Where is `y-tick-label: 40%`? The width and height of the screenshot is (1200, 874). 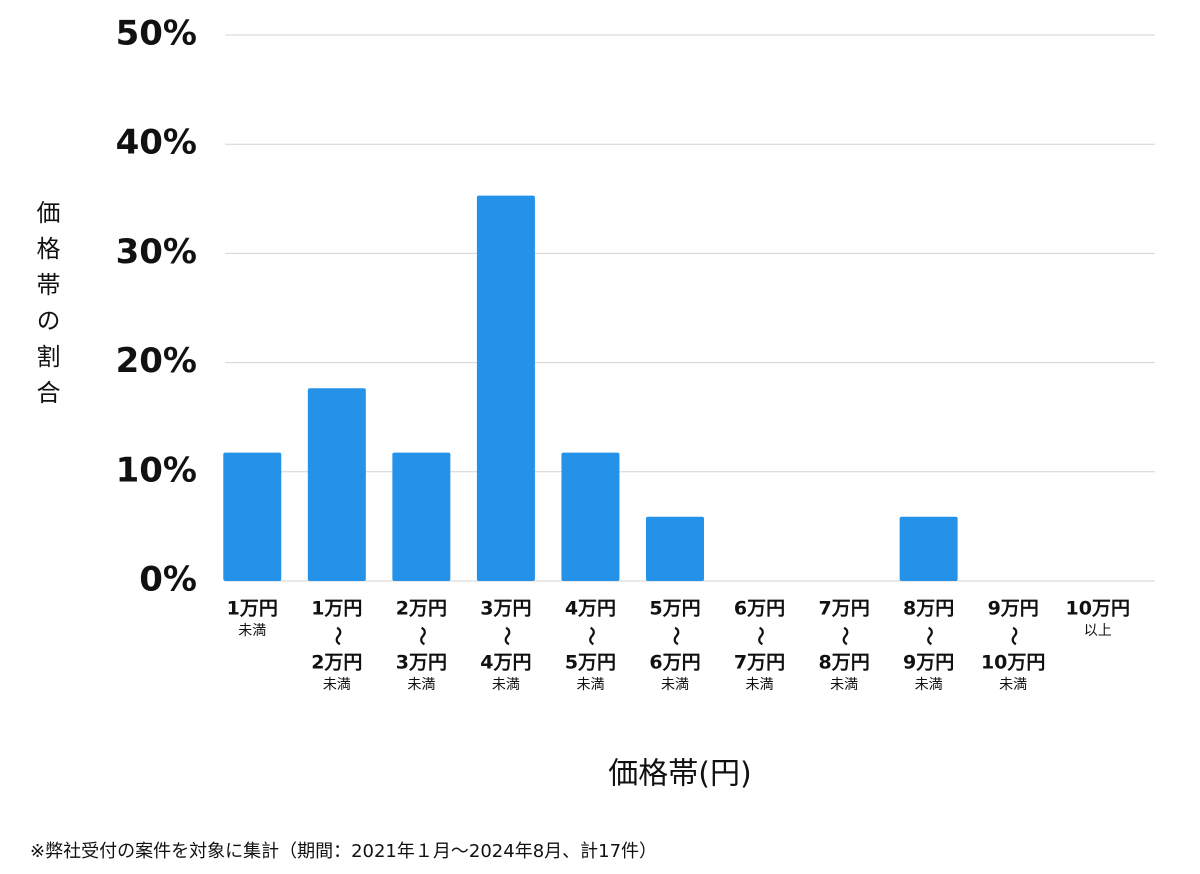
y-tick-label: 40% is located at coordinates (156, 143).